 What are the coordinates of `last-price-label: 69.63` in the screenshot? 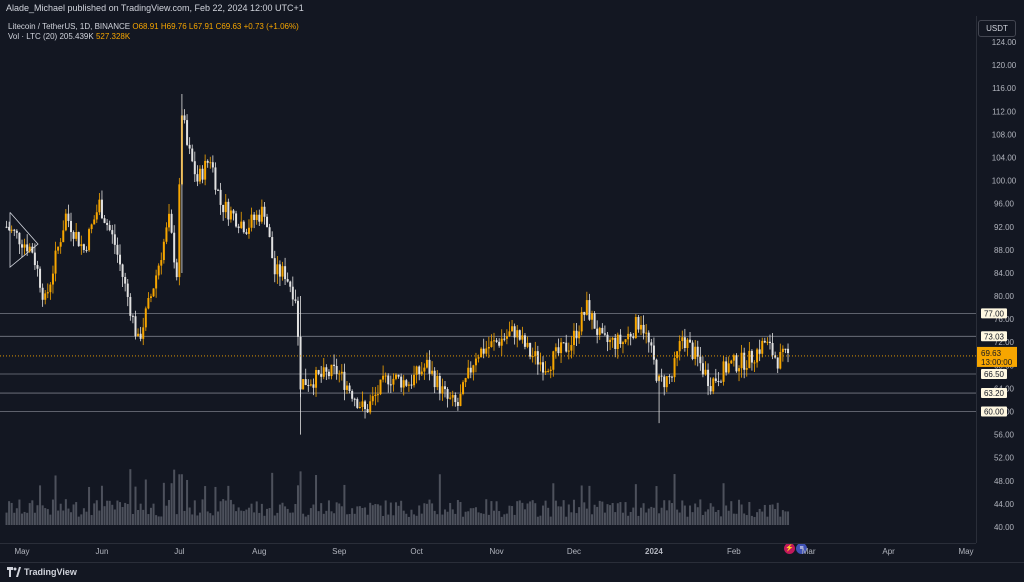 It's located at (991, 353).